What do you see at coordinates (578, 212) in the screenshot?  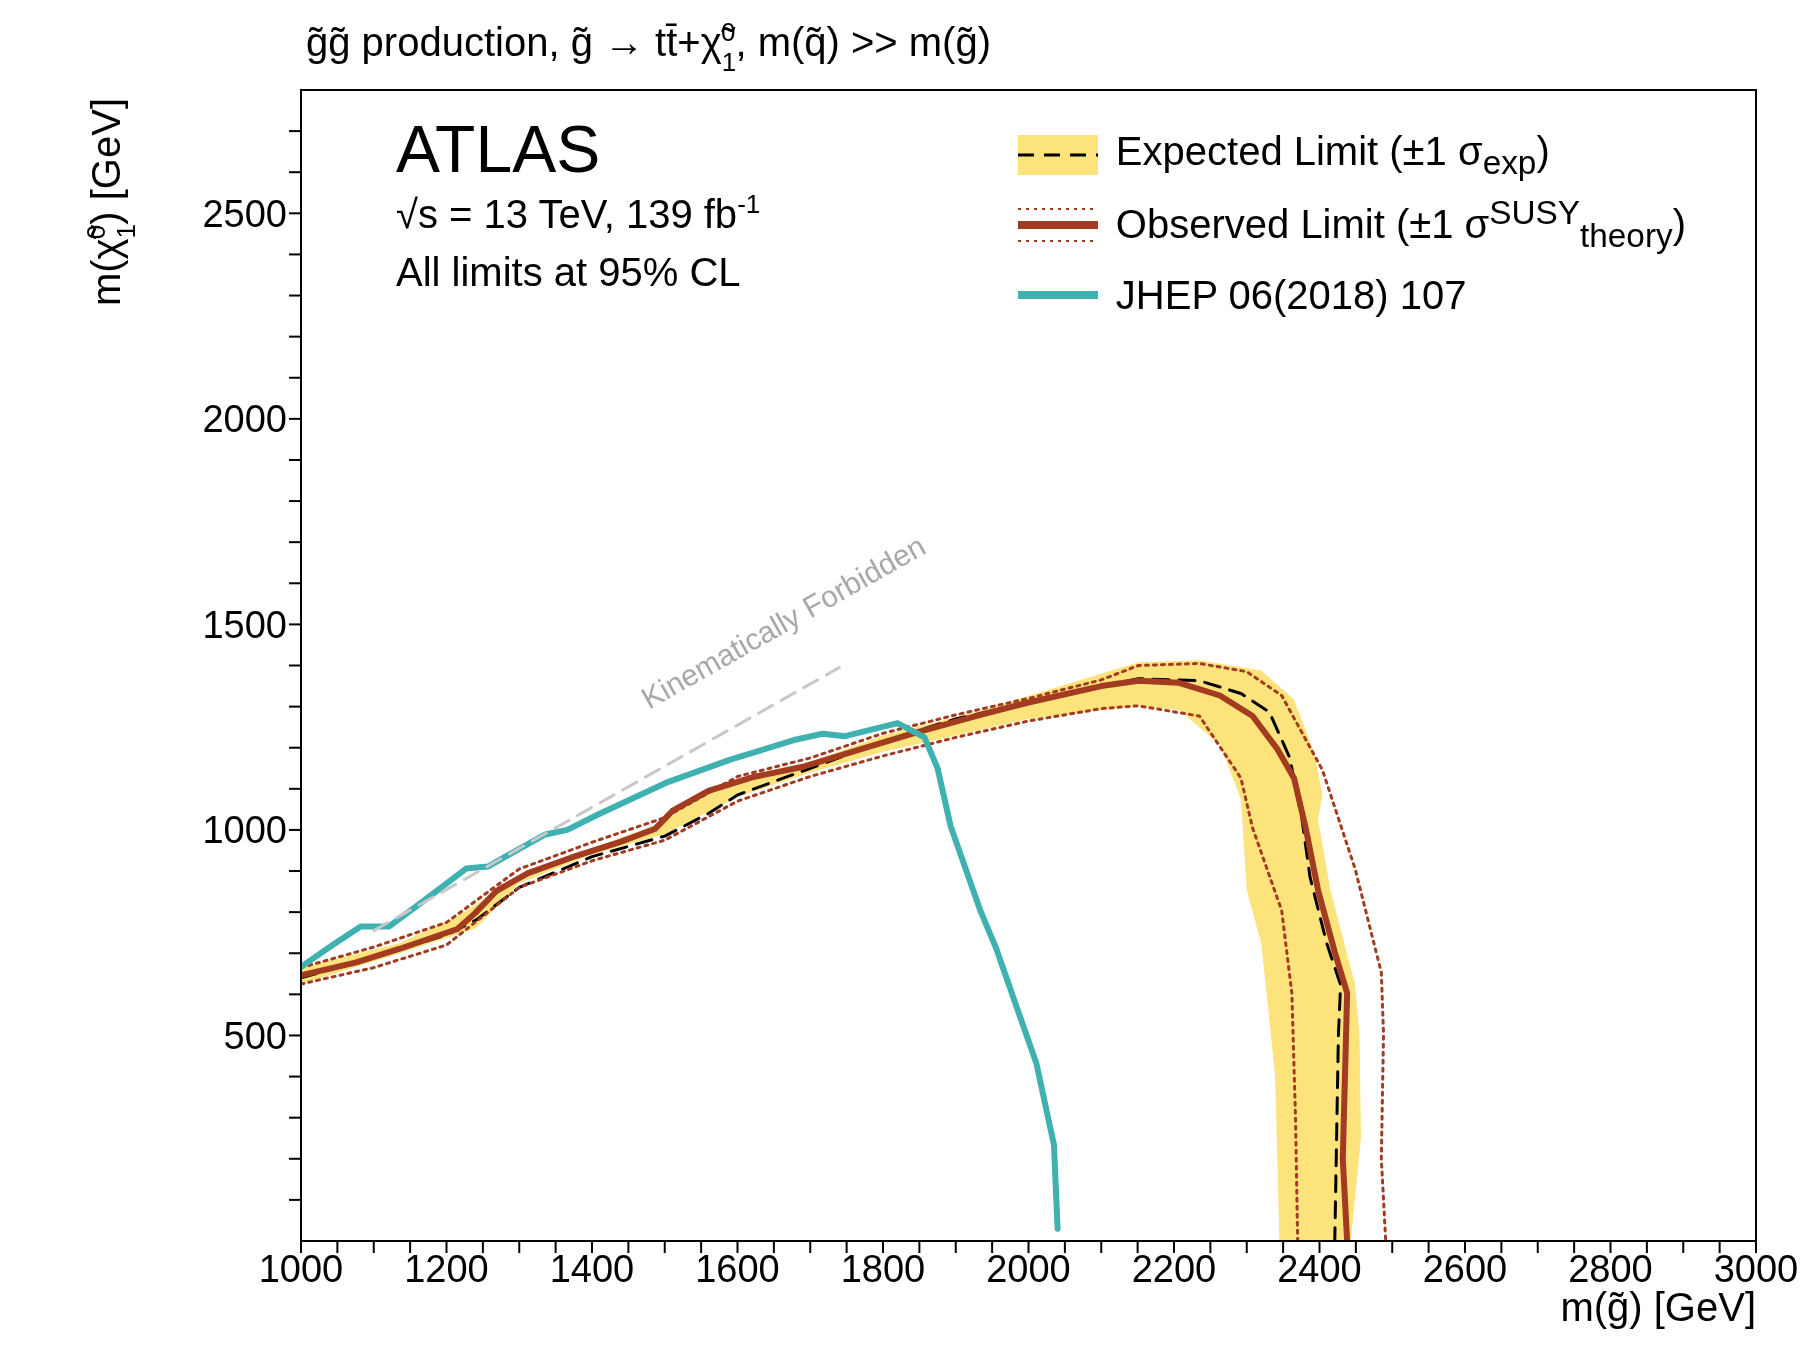 I see `annotation: √s = 13 TeV, 139 fb$^{-1}$` at bounding box center [578, 212].